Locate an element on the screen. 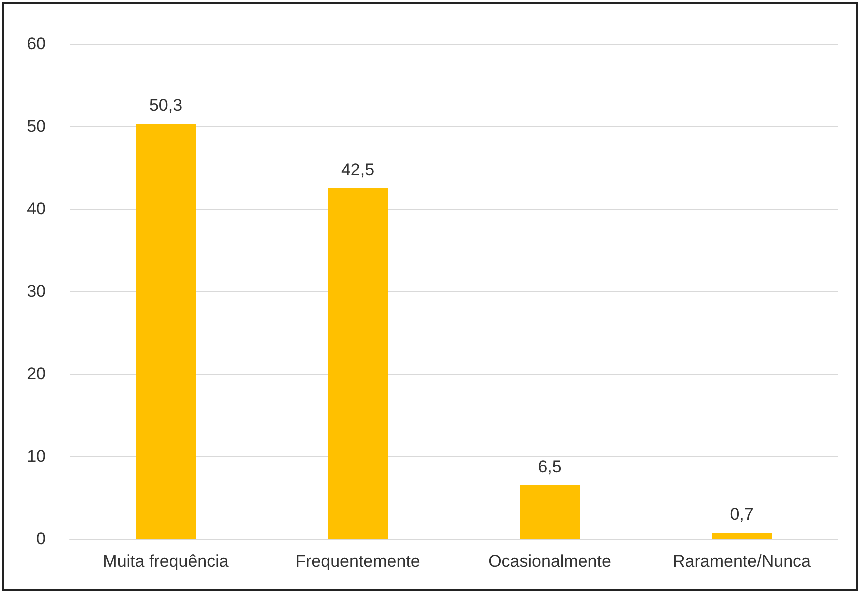 This screenshot has height=593, width=860. data-label: 6,5 is located at coordinates (550, 466).